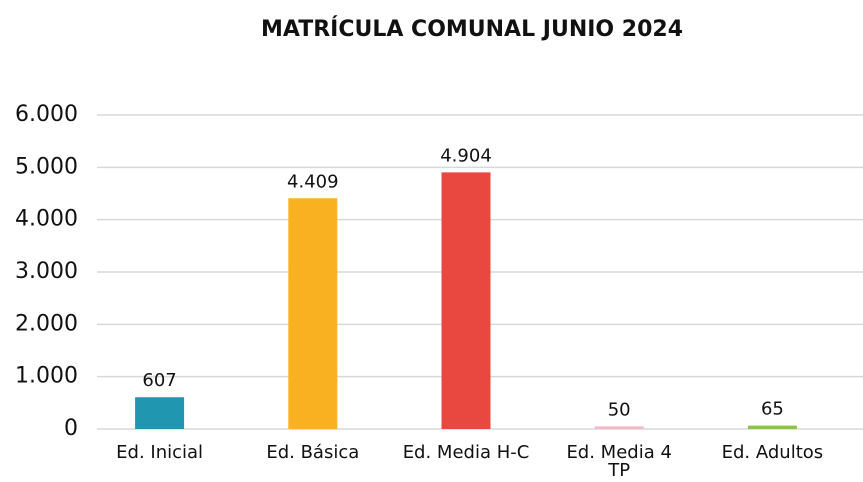  I want to click on y-tick-label: 2.000, so click(46, 323).